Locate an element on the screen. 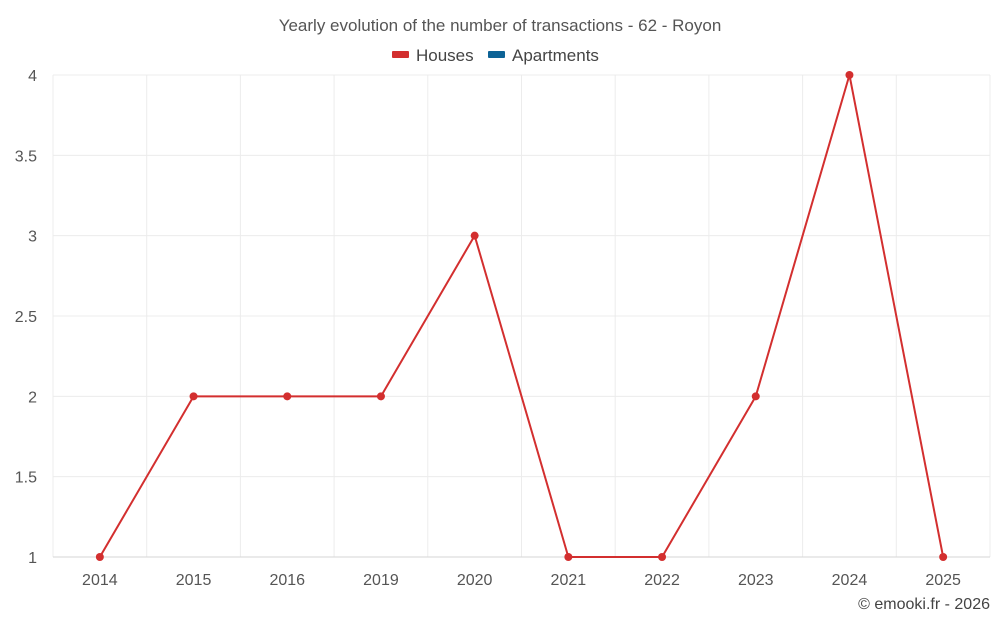  y-tick-label: 4 is located at coordinates (32, 76).